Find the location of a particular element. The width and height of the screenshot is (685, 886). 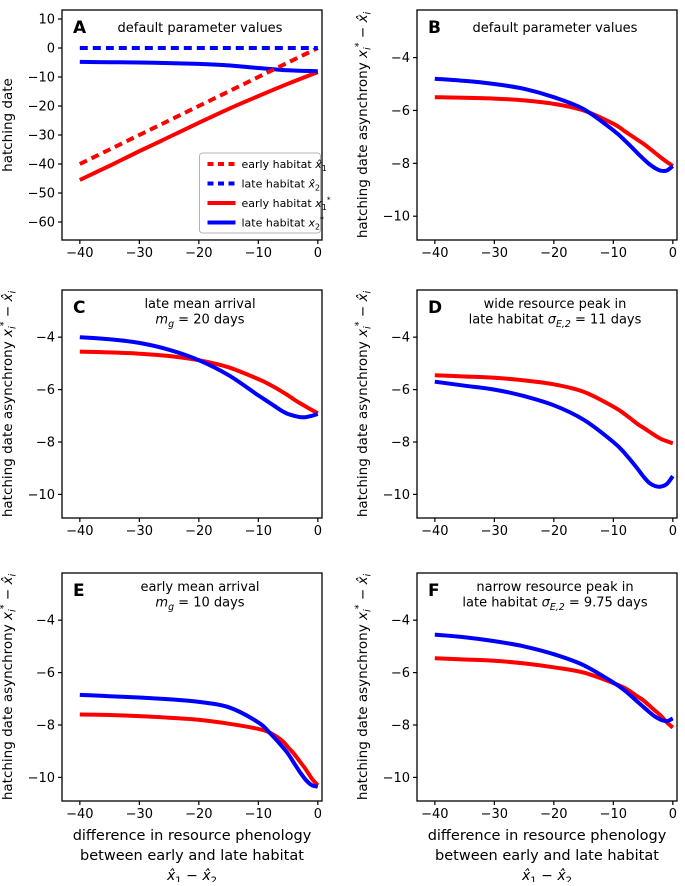

subplot-title-line1: late mean arrival is located at coordinates (199, 304).